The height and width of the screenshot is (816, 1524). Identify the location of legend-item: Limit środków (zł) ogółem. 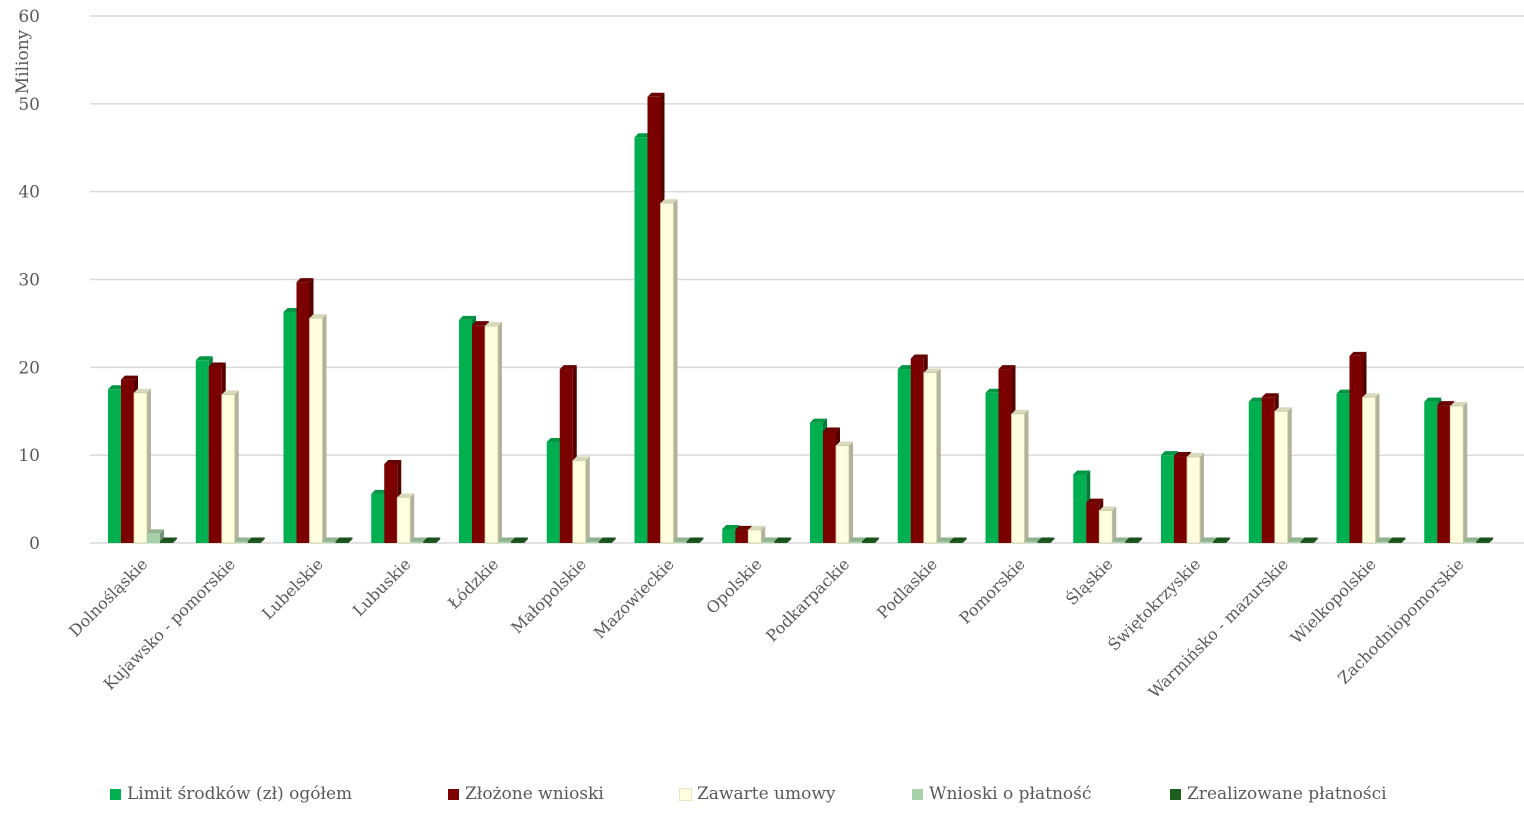
(231, 794).